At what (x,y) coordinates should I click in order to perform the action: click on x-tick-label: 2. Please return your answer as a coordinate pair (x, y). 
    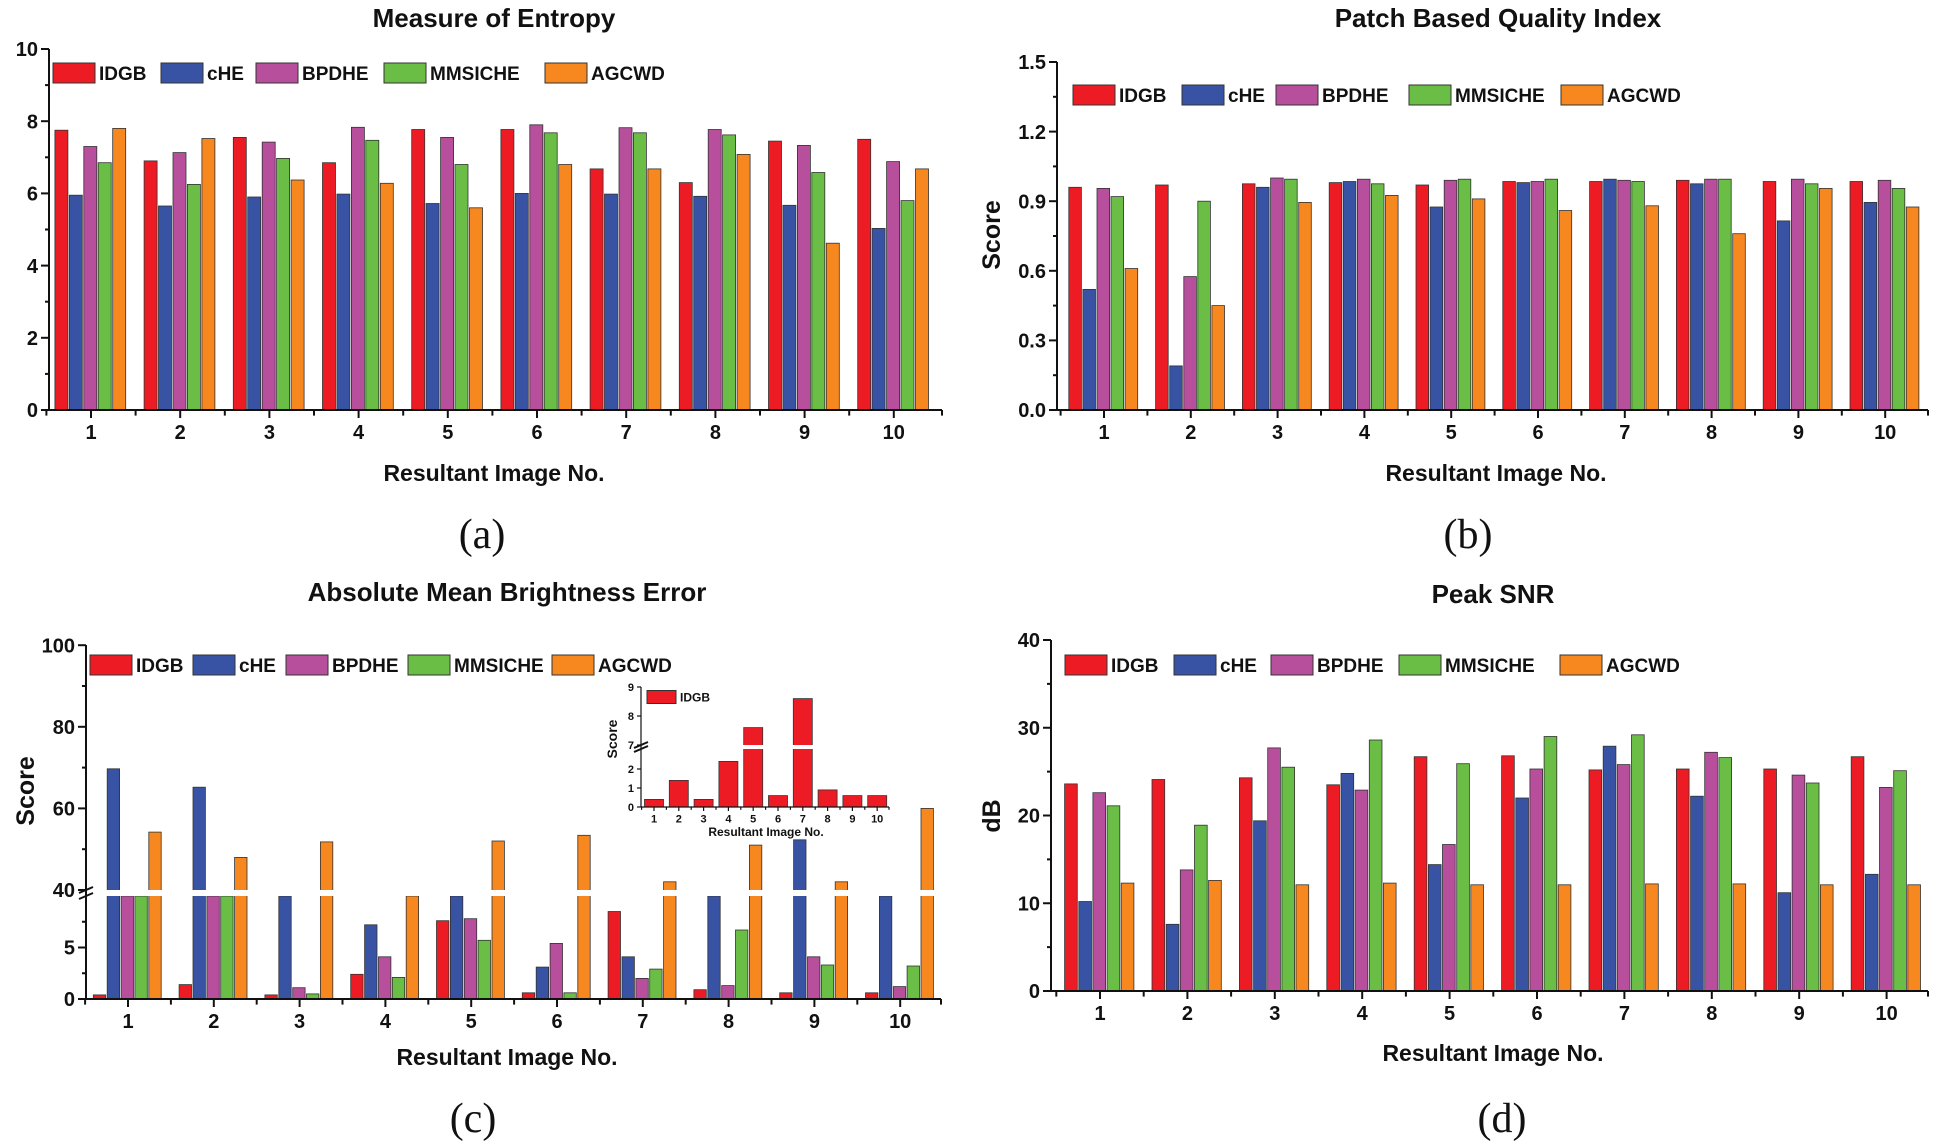
    Looking at the image, I should click on (180, 433).